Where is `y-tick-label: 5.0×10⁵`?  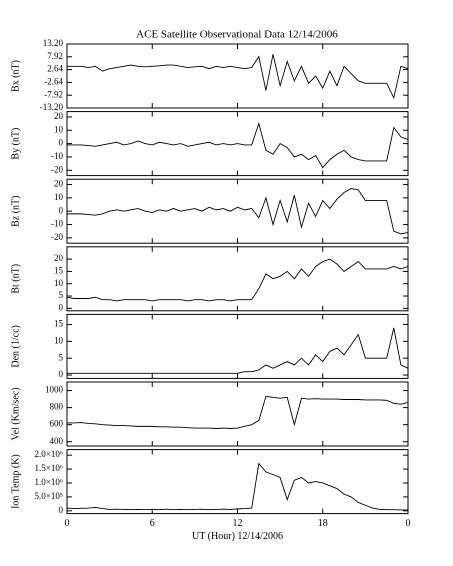
y-tick-label: 5.0×10⁵ is located at coordinates (49, 496).